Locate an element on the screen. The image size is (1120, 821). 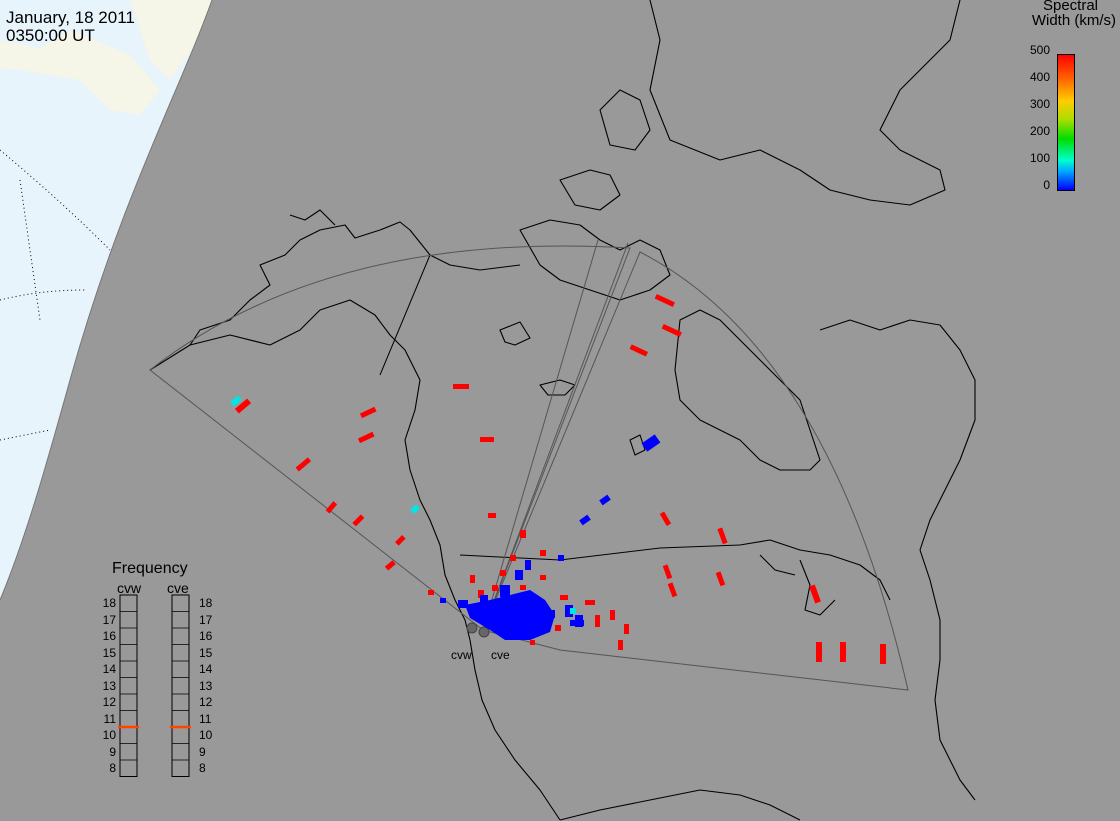
time-label: 0350:00 UT is located at coordinates (50, 35).